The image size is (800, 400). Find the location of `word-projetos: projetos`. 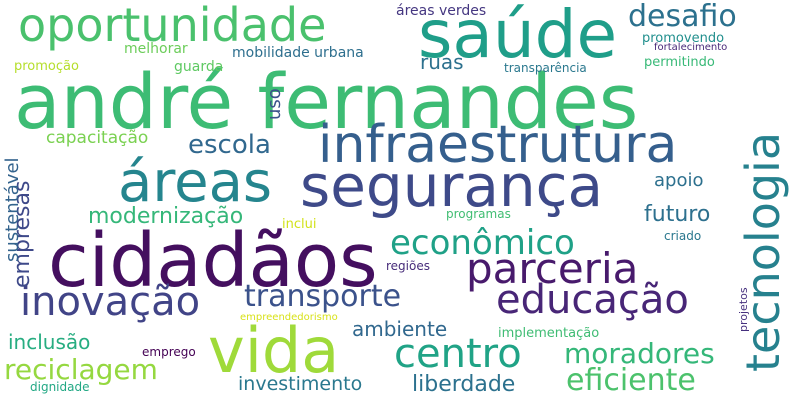

word-projetos: projetos is located at coordinates (743, 309).